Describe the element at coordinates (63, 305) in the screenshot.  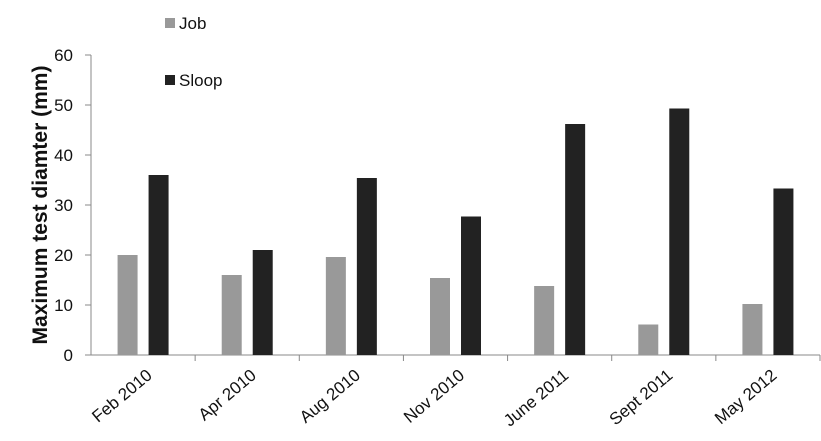
I see `y-tick-label: 10` at that location.